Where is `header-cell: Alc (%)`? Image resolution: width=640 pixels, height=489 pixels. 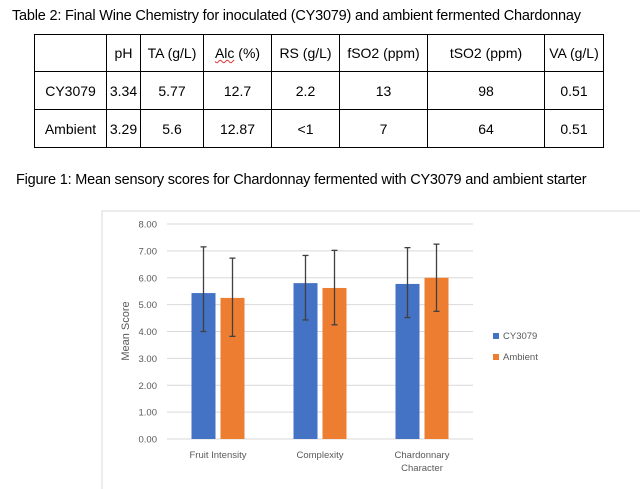
header-cell: Alc (%) is located at coordinates (237, 53).